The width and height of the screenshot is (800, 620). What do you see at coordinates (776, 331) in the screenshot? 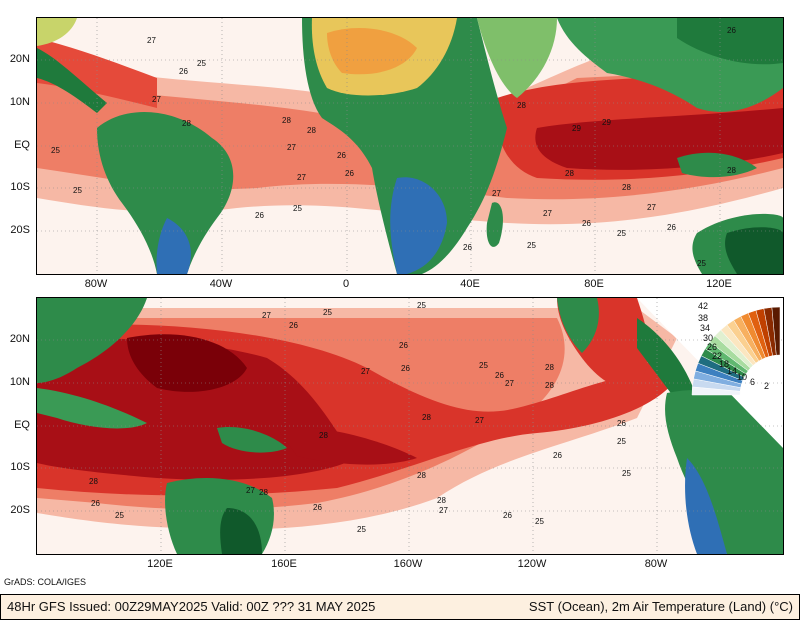
I see `colorbar-wedge` at bounding box center [776, 331].